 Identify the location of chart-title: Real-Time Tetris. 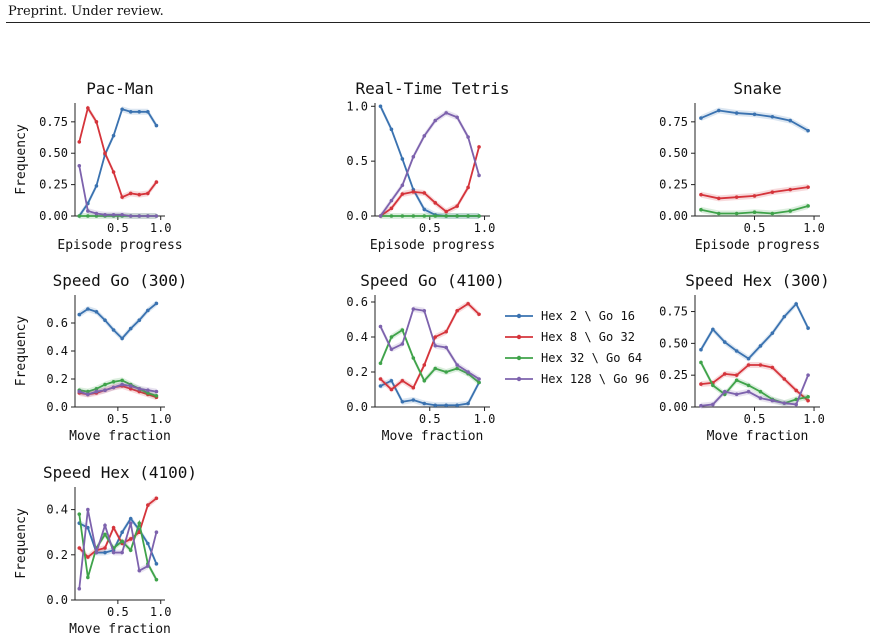
(432, 88).